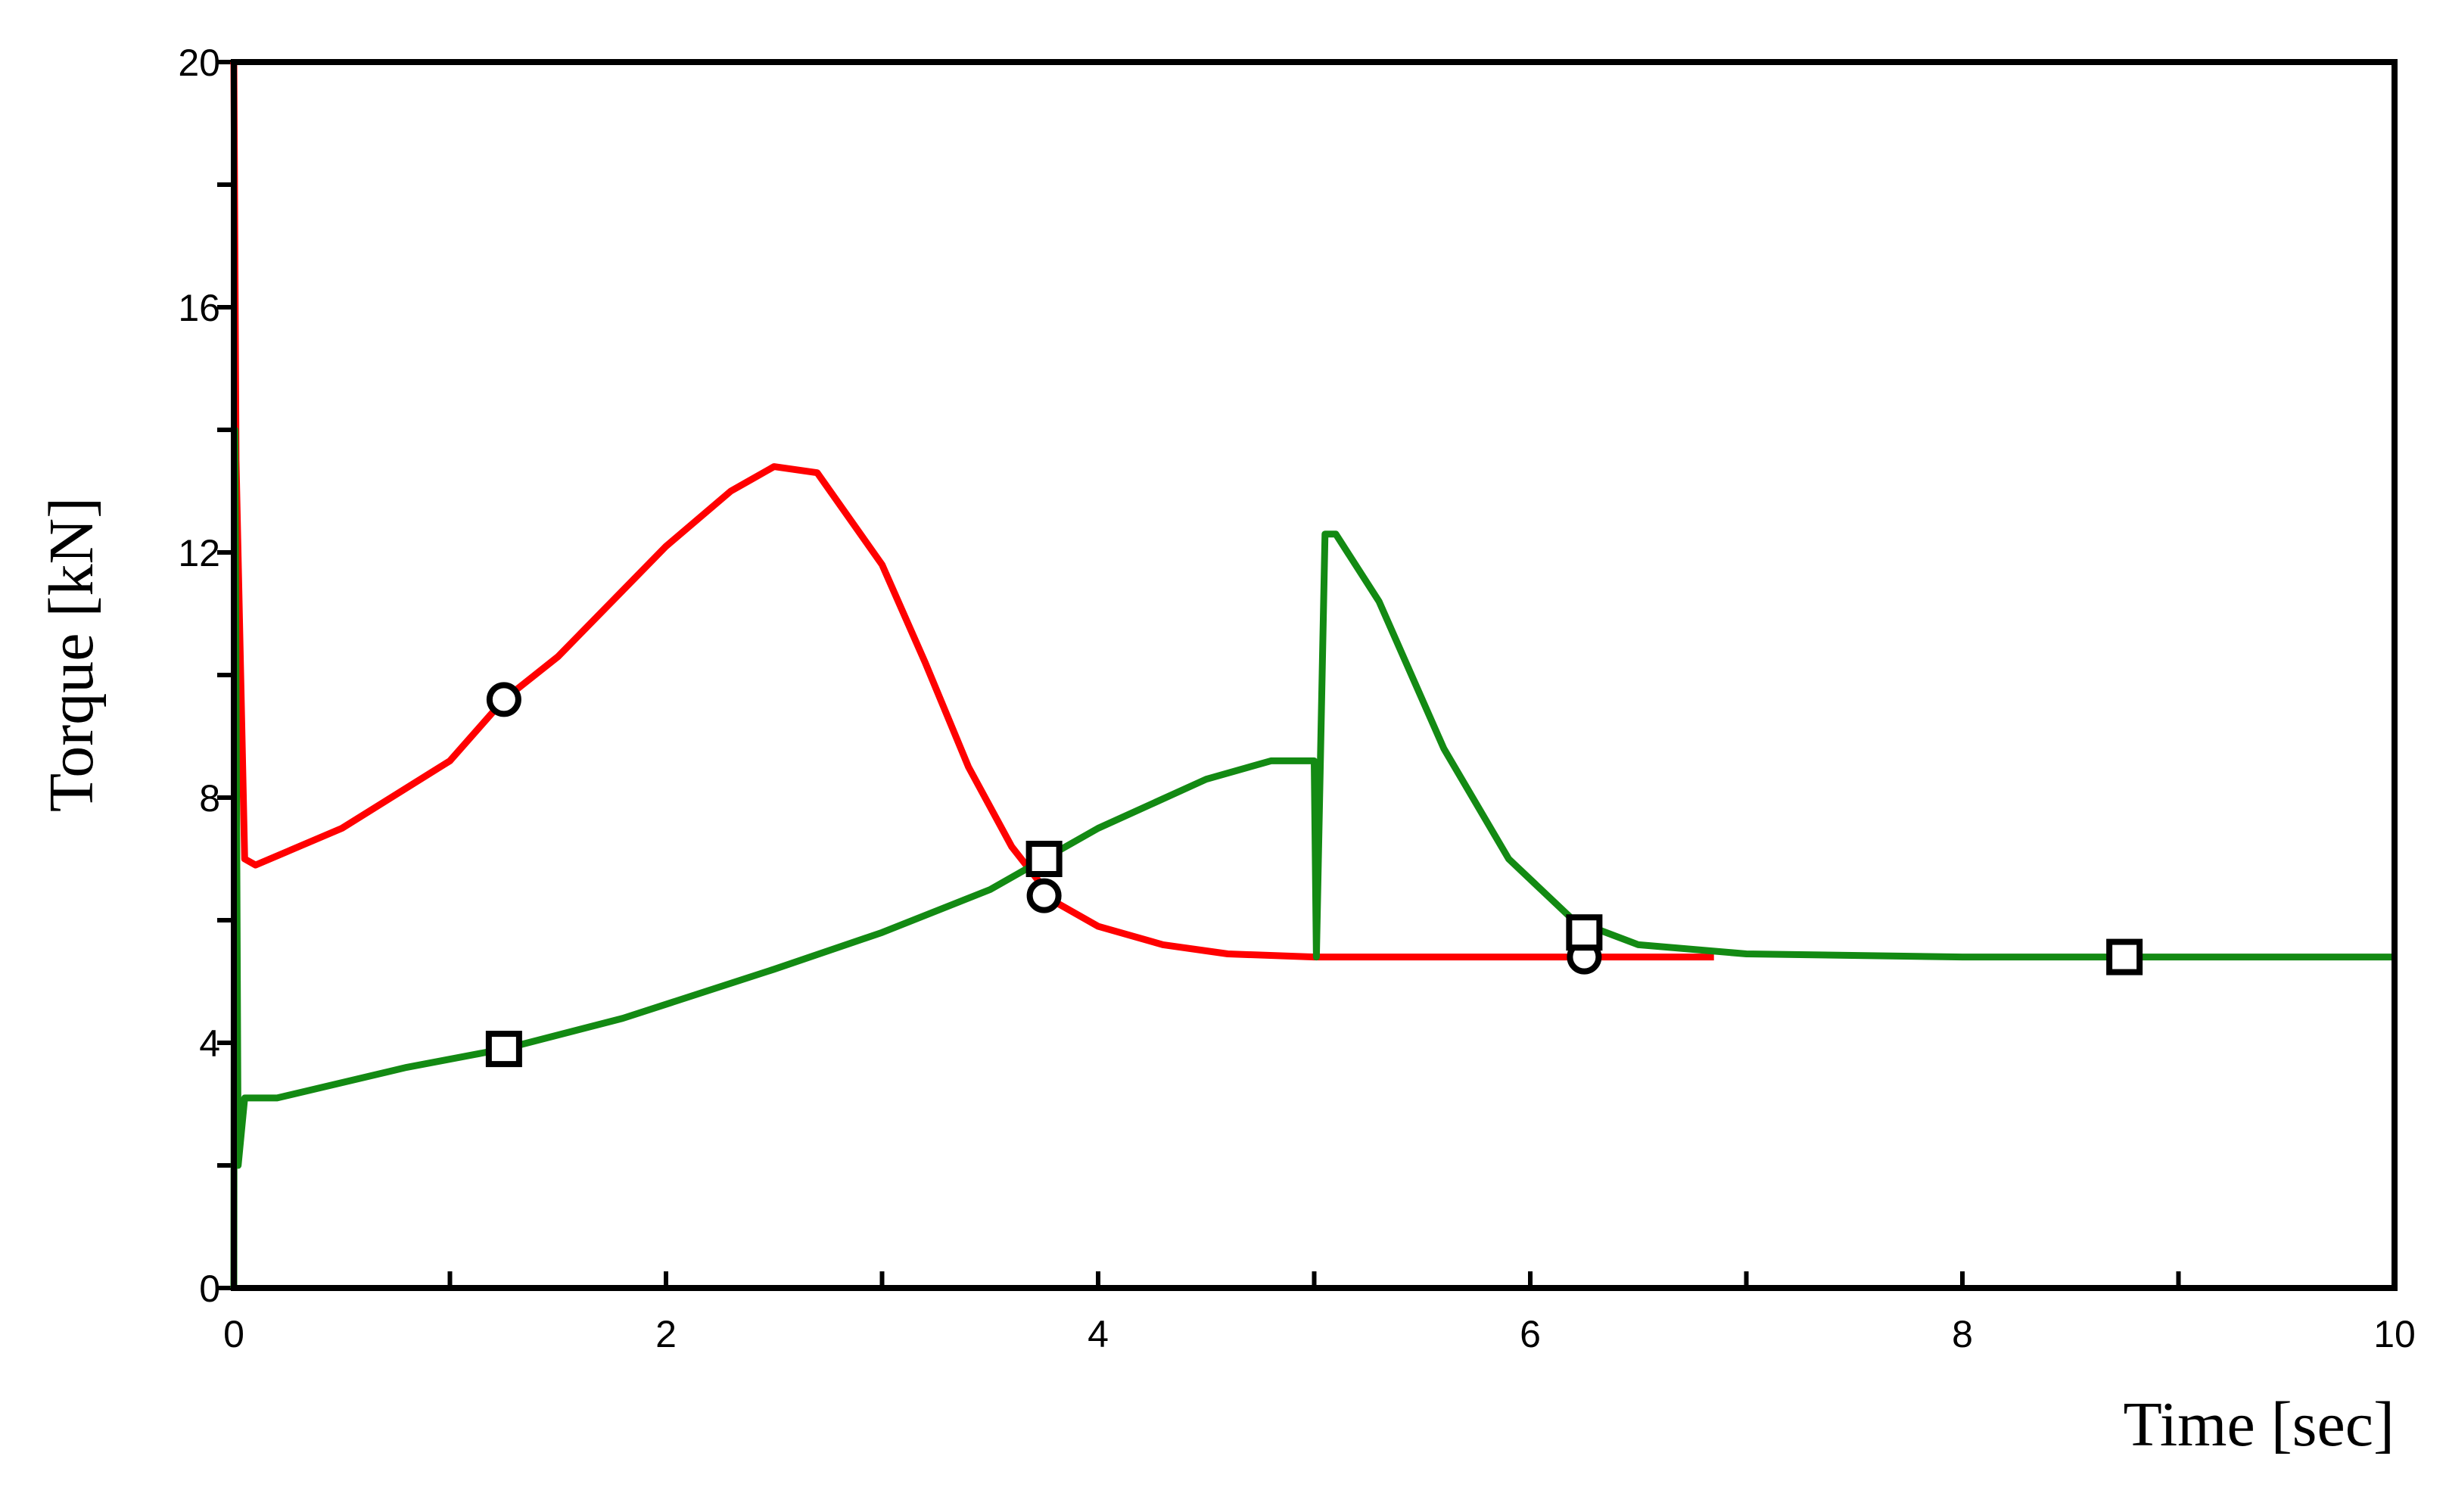 This screenshot has height=1512, width=2446. What do you see at coordinates (1098, 1334) in the screenshot?
I see `x-tick-label: 4` at bounding box center [1098, 1334].